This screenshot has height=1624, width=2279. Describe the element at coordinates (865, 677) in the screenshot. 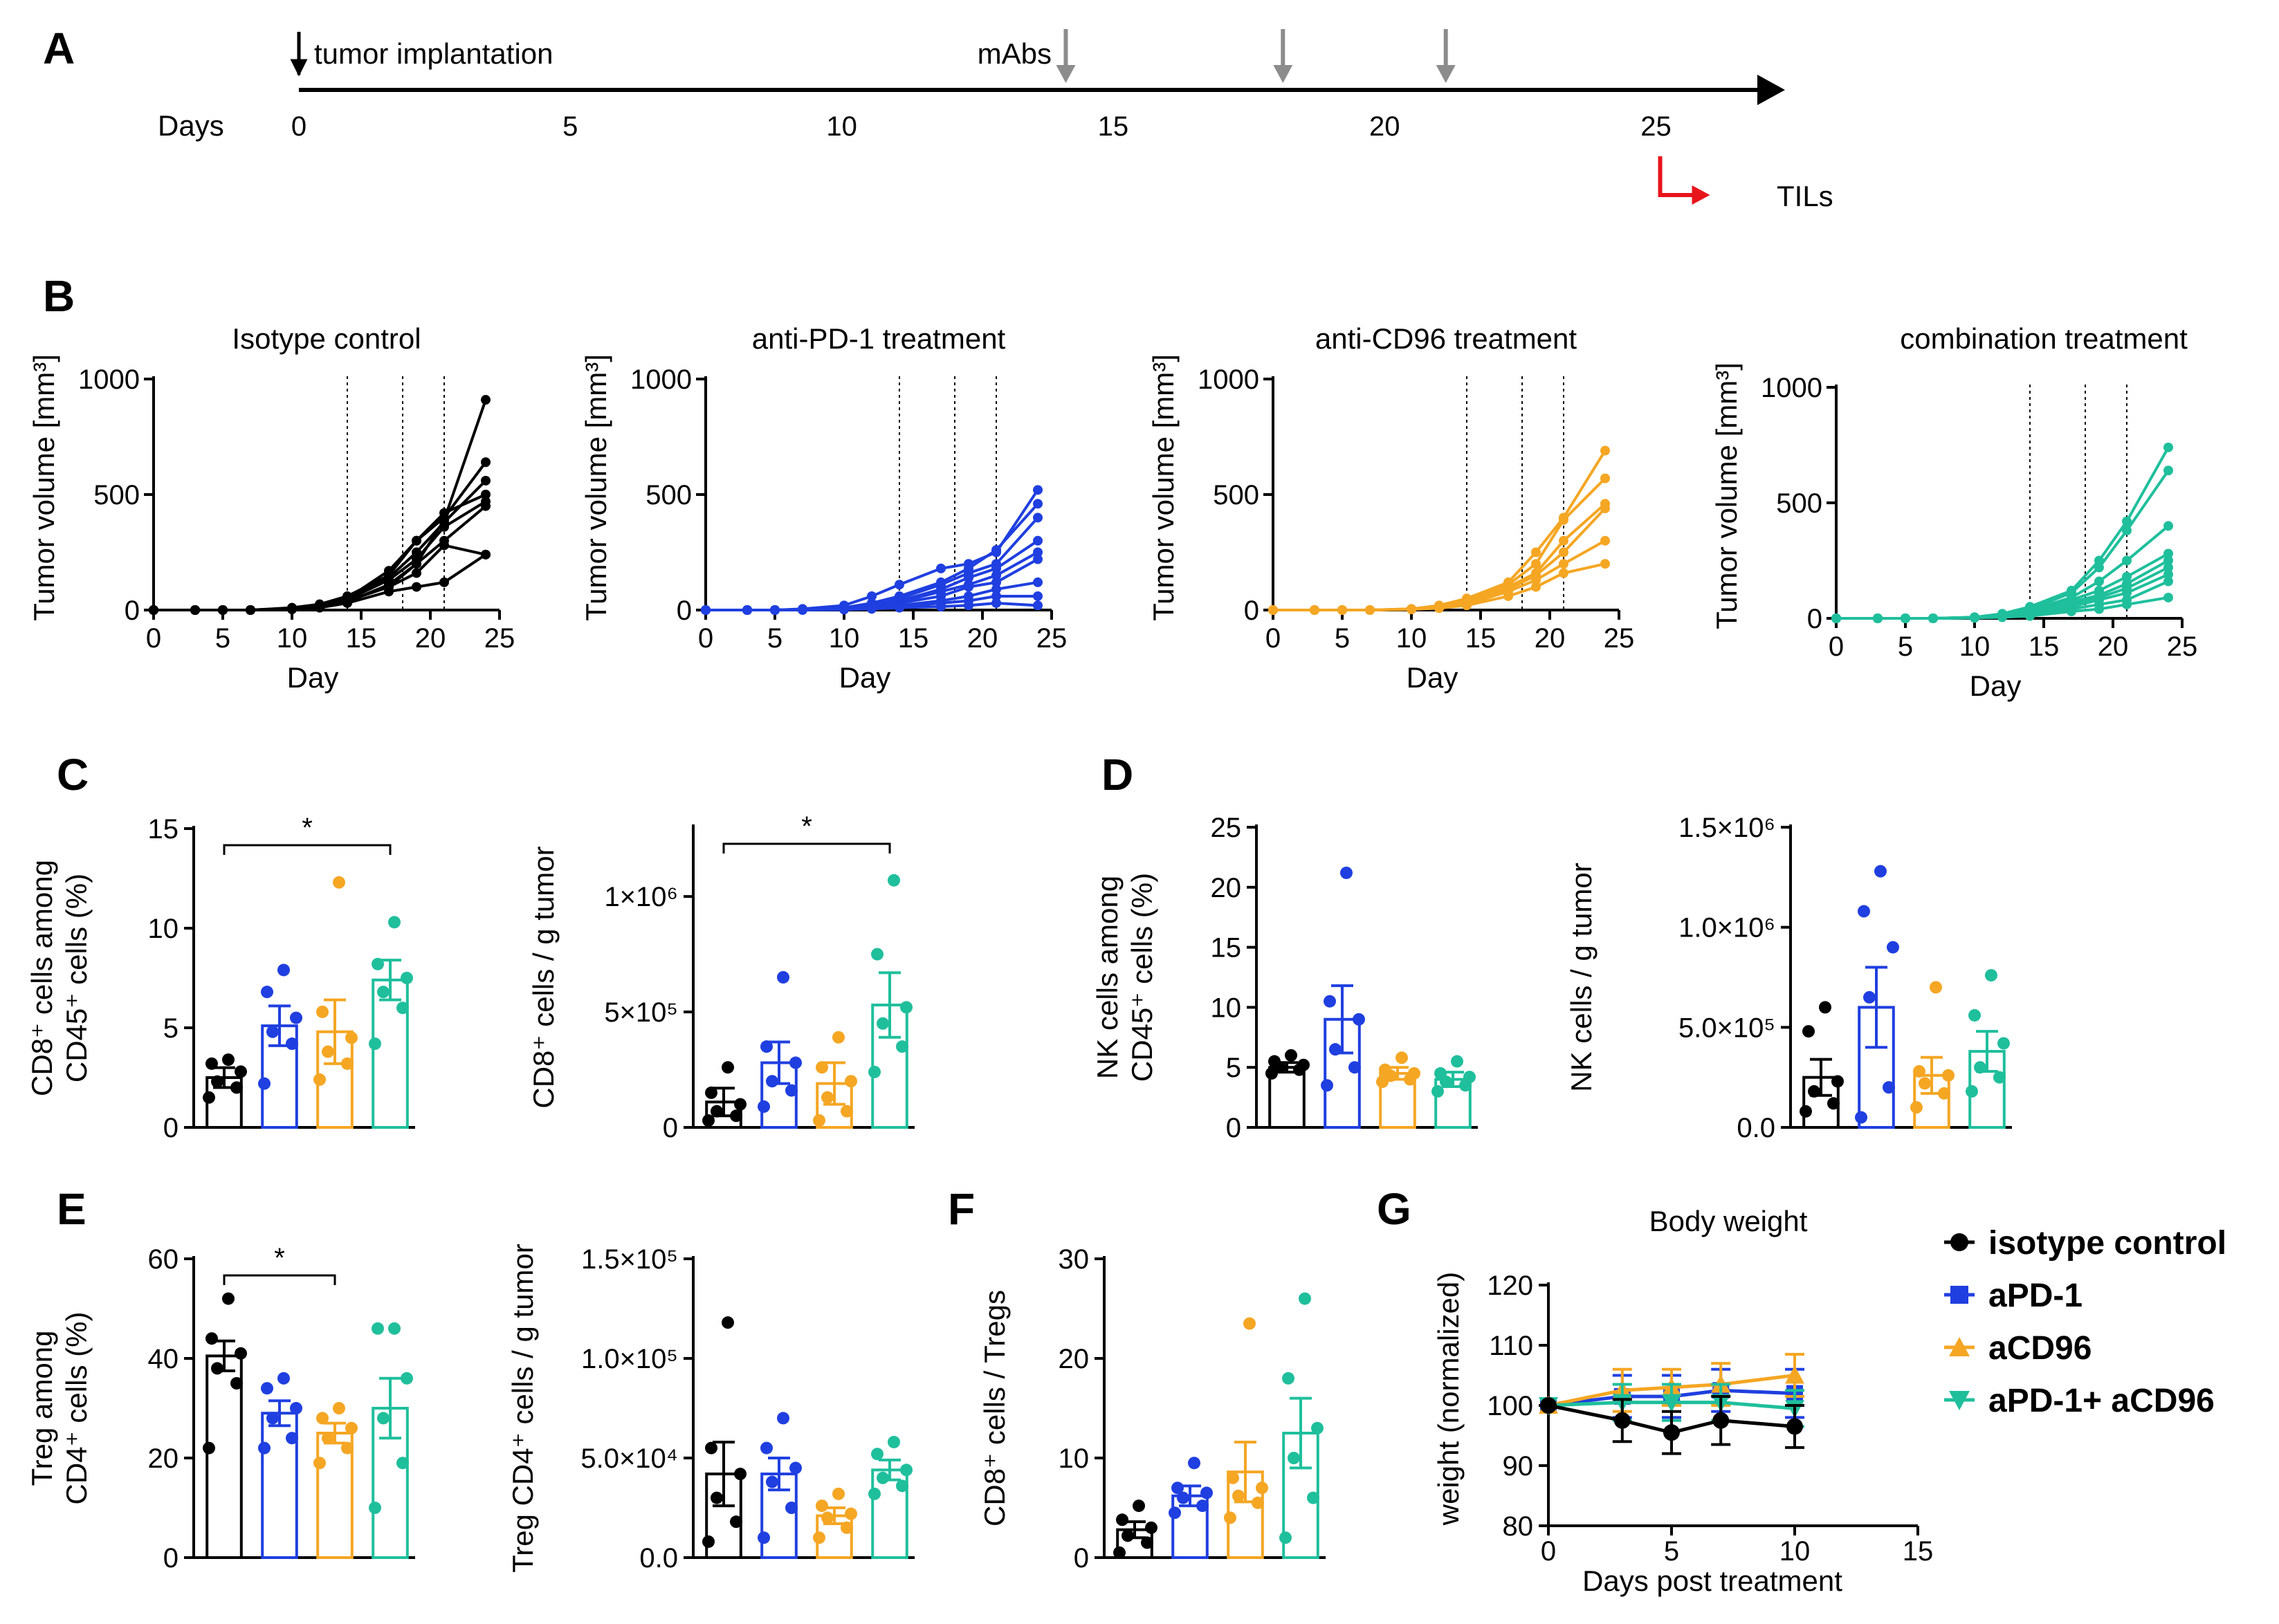

I see `growth-x-axis-label: Day` at that location.